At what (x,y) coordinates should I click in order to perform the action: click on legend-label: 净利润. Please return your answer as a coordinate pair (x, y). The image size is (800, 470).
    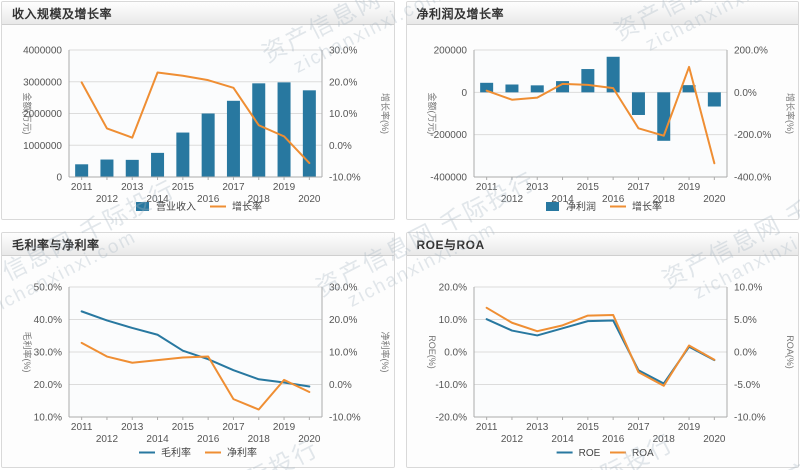
    Looking at the image, I should click on (581, 206).